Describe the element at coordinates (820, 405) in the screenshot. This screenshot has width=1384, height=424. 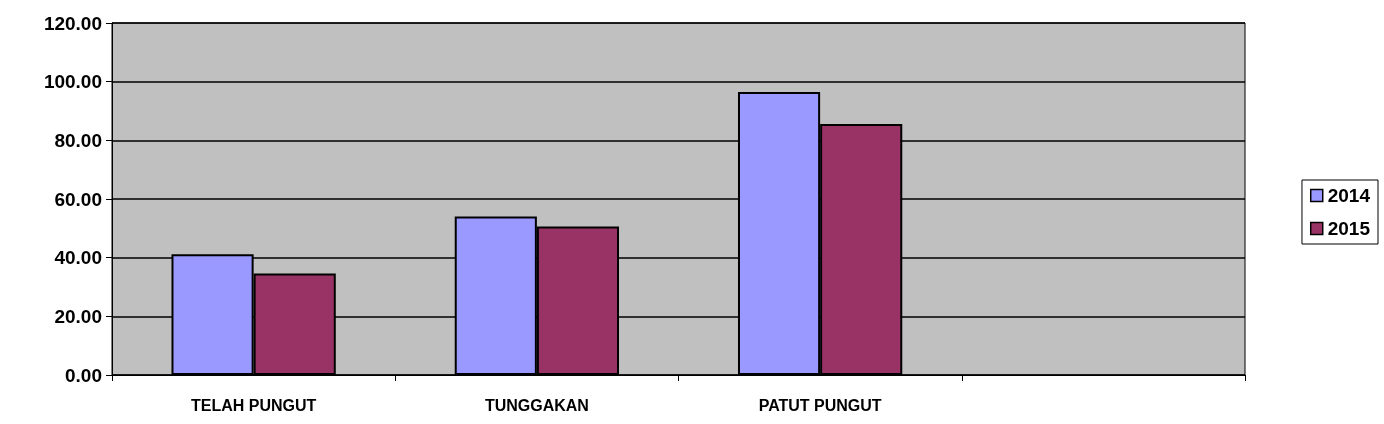
I see `x-tick-label: PATUT PUNGUT` at that location.